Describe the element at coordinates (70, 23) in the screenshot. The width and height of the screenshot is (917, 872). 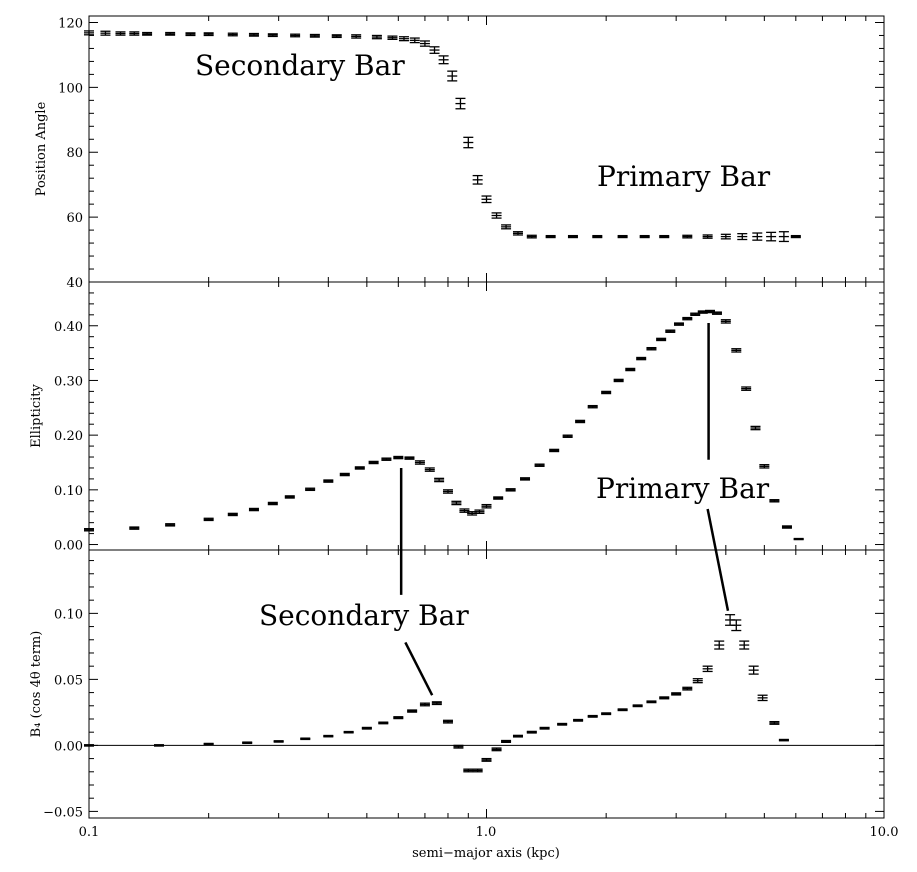
I see `y-tick-label: 120` at that location.